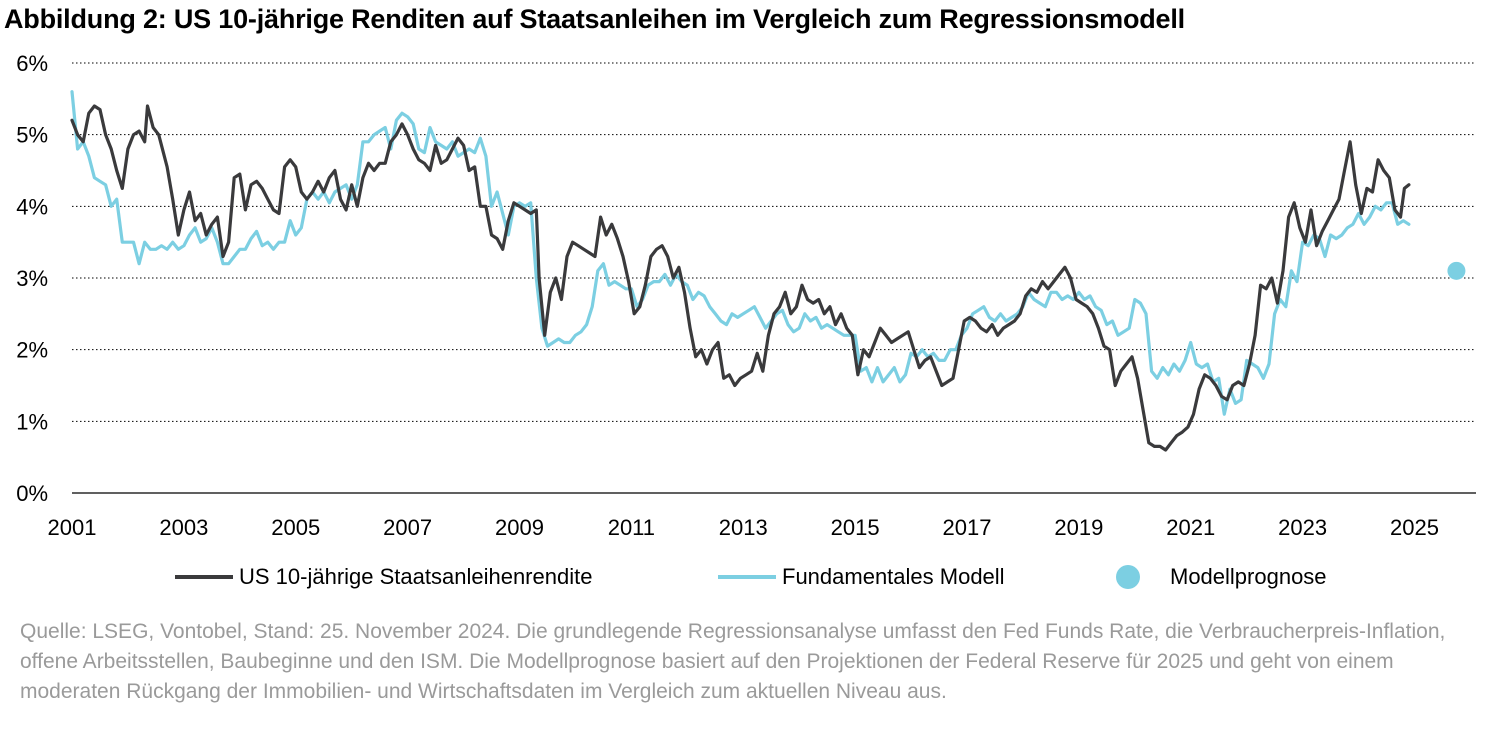  Describe the element at coordinates (1078, 527) in the screenshot. I see `x-tick-label: 2019` at that location.